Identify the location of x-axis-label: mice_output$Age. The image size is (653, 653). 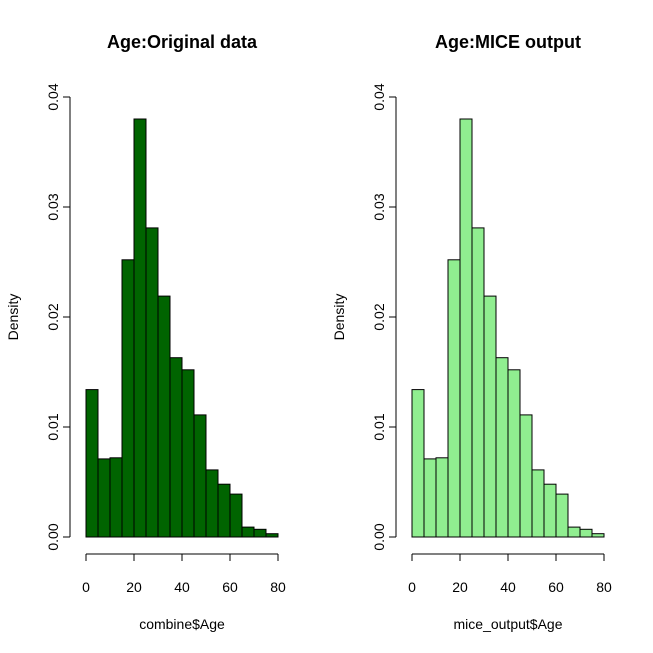
(508, 624).